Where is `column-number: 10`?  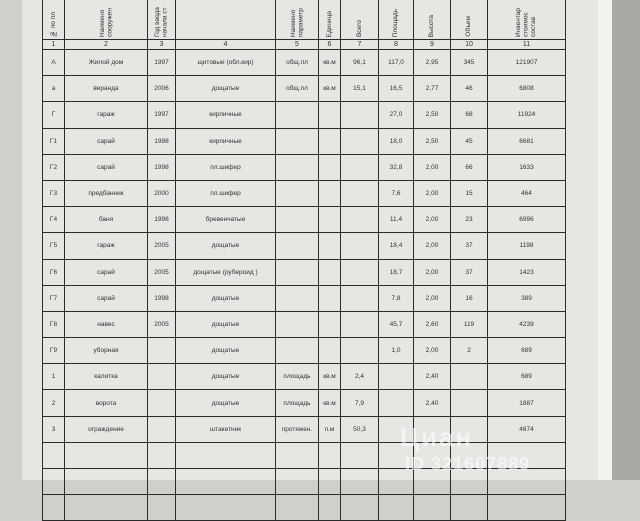
column-number: 10 is located at coordinates (469, 44).